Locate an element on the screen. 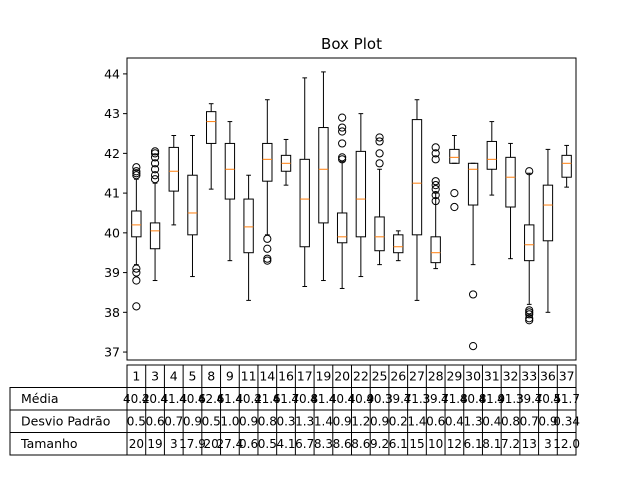 The height and width of the screenshot is (480, 640). table-row is located at coordinates (293, 444).